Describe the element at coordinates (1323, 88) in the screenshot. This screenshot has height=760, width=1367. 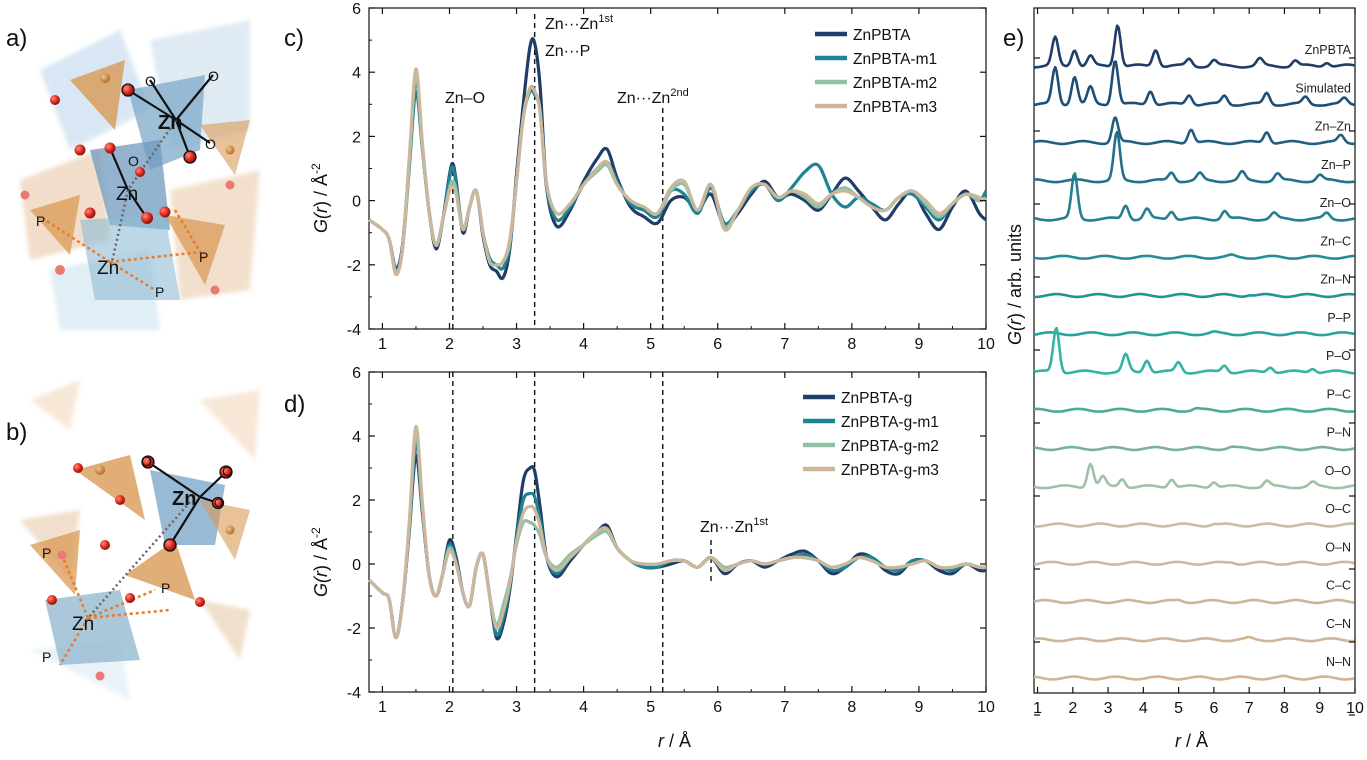
I see `pair-label: Simulated` at that location.